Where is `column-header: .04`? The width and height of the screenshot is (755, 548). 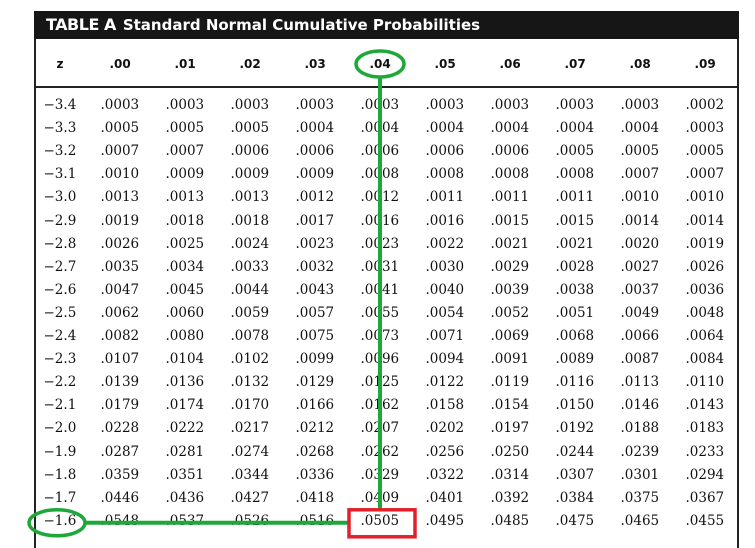
column-header: .04 is located at coordinates (380, 64).